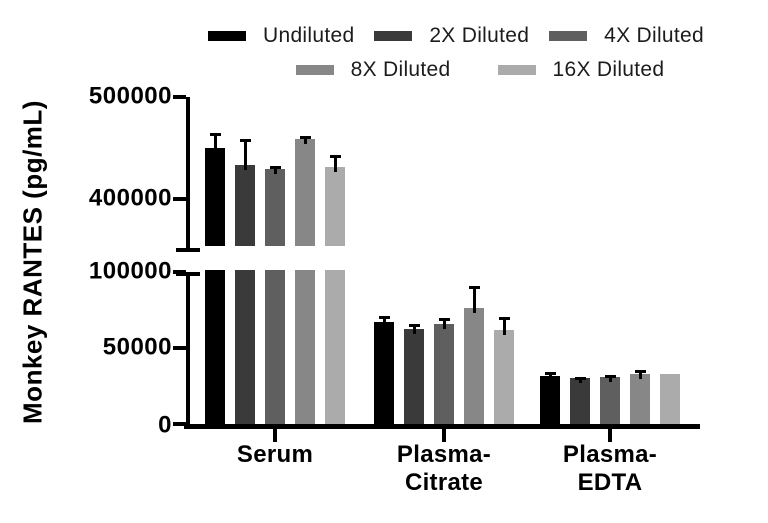  What do you see at coordinates (188, 350) in the screenshot?
I see `y-axis-lower-segment` at bounding box center [188, 350].